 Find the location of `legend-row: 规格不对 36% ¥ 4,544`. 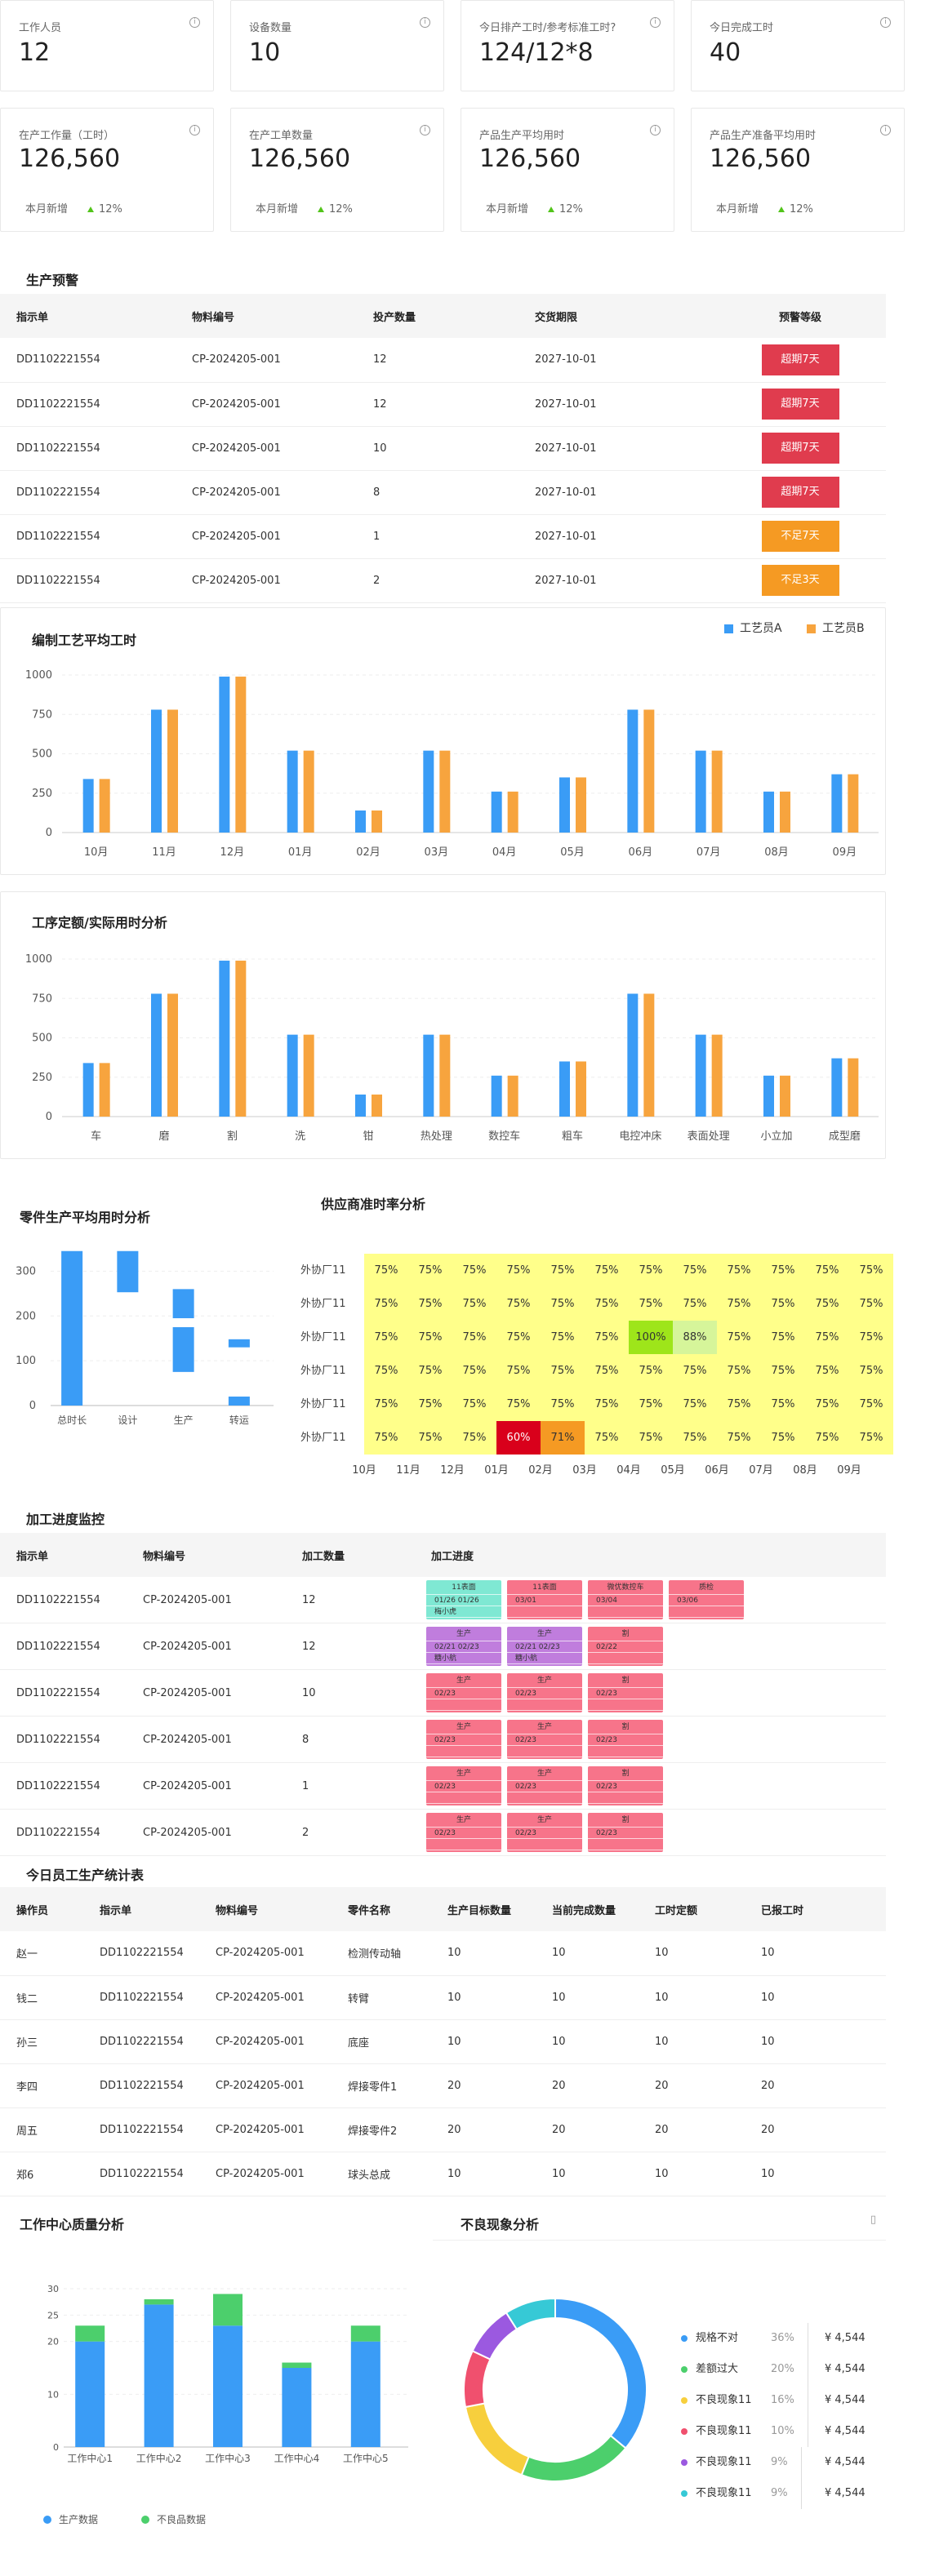

legend-row: 规格不对 36% ¥ 4,544 is located at coordinates (779, 2338).